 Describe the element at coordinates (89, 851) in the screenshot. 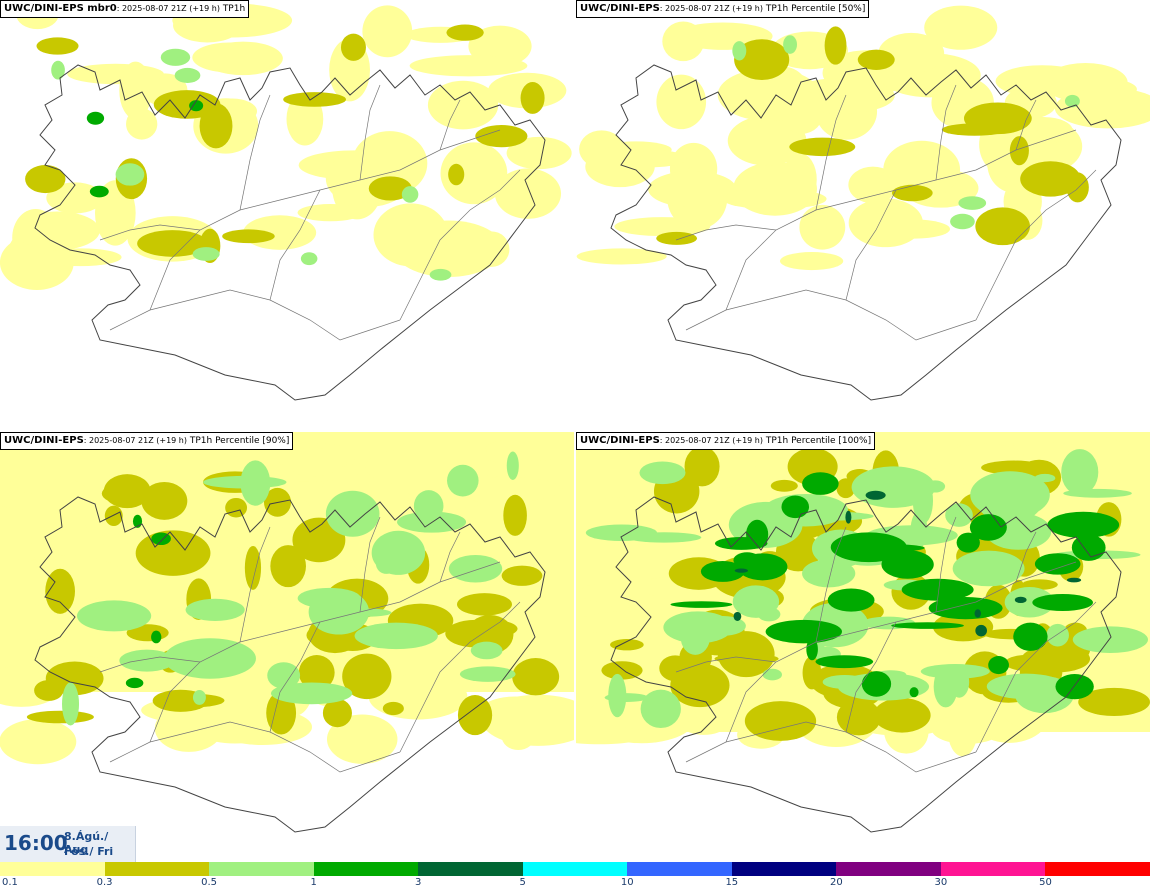

I see `valid-weekday: Fös./ Fri` at that location.